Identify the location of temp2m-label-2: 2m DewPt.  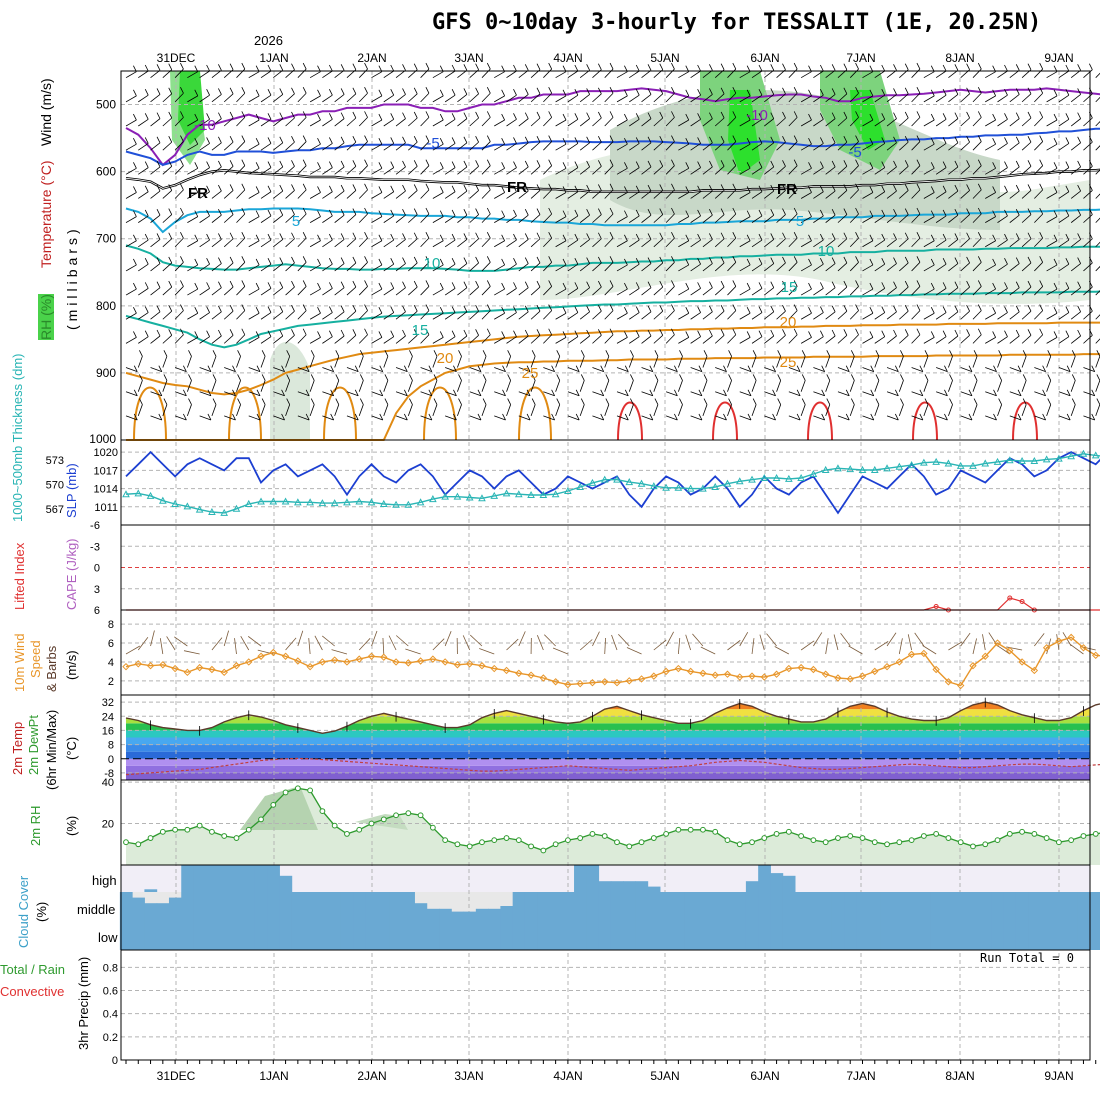
(33, 745).